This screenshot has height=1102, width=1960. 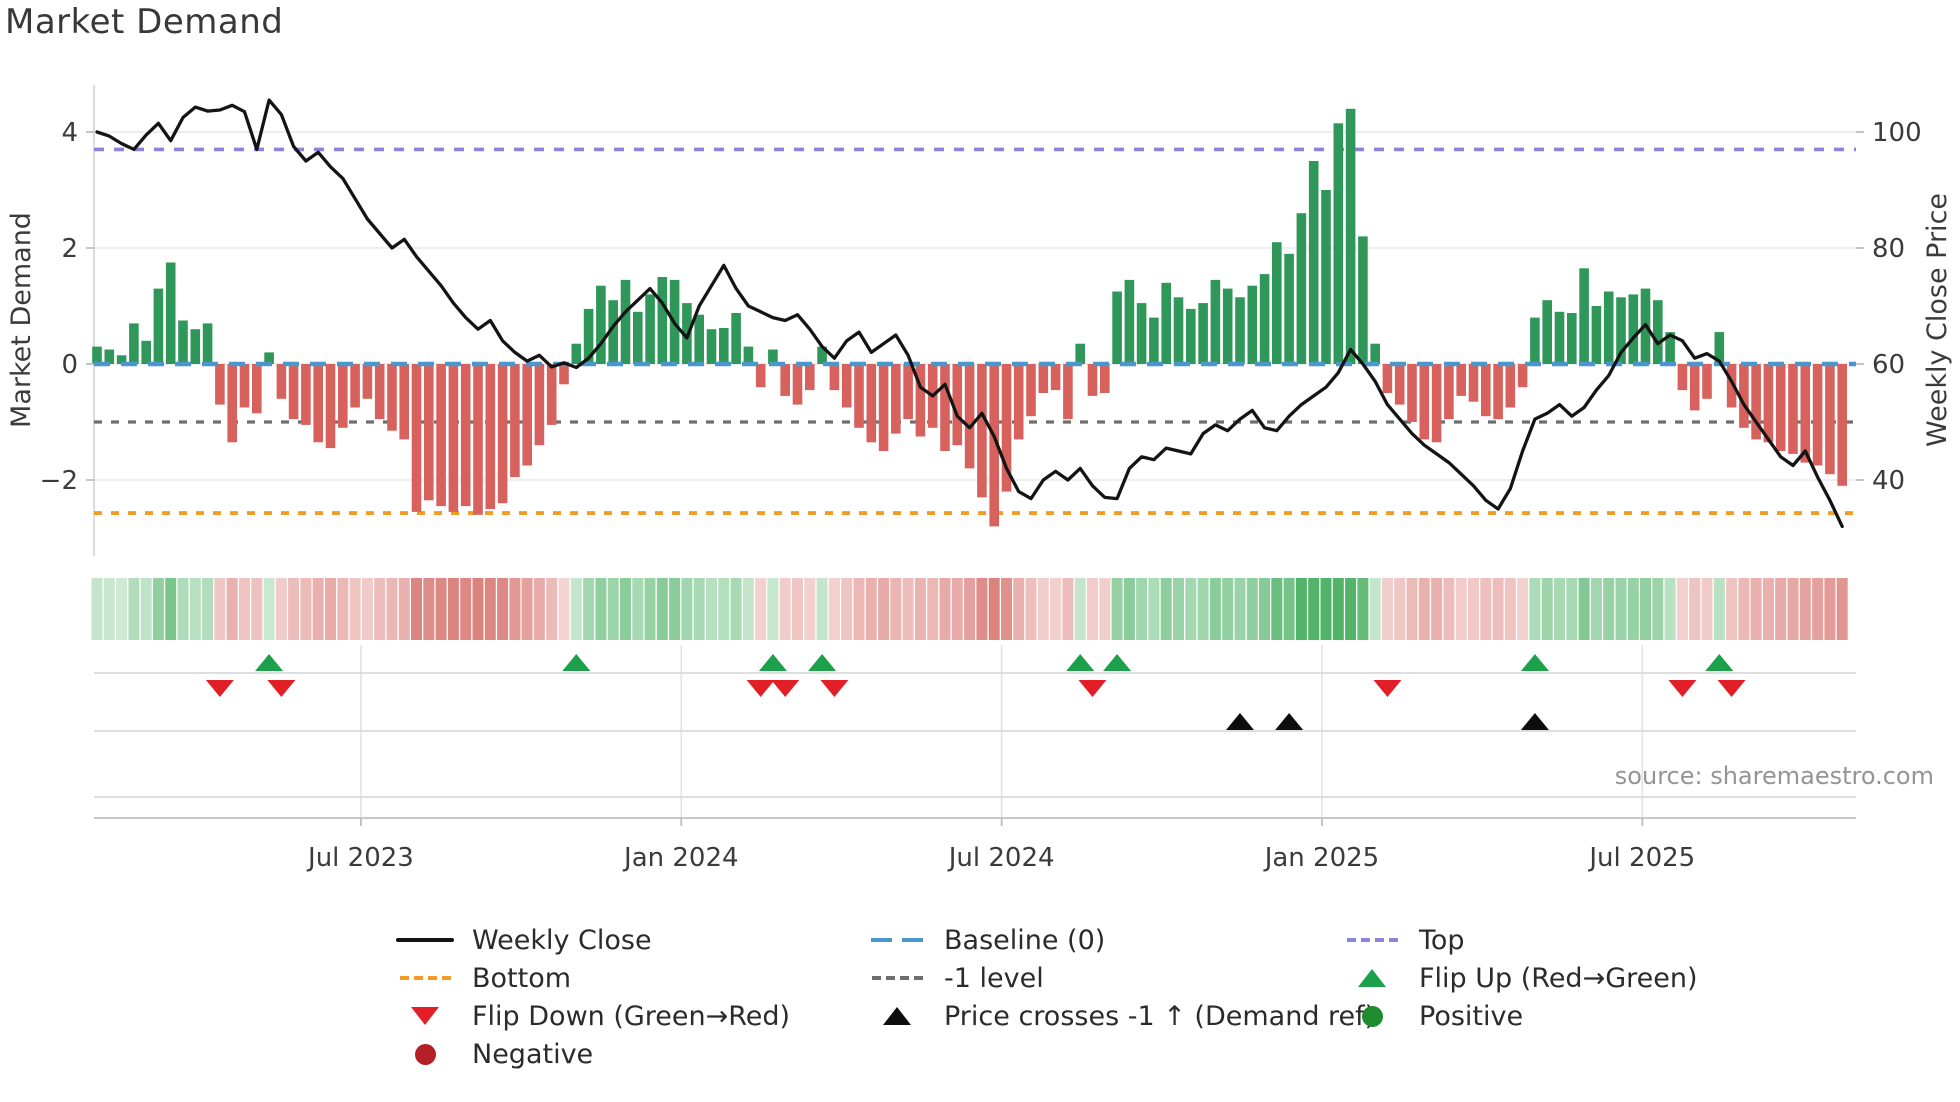 What do you see at coordinates (69, 133) in the screenshot?
I see `left-axis-tick: 4` at bounding box center [69, 133].